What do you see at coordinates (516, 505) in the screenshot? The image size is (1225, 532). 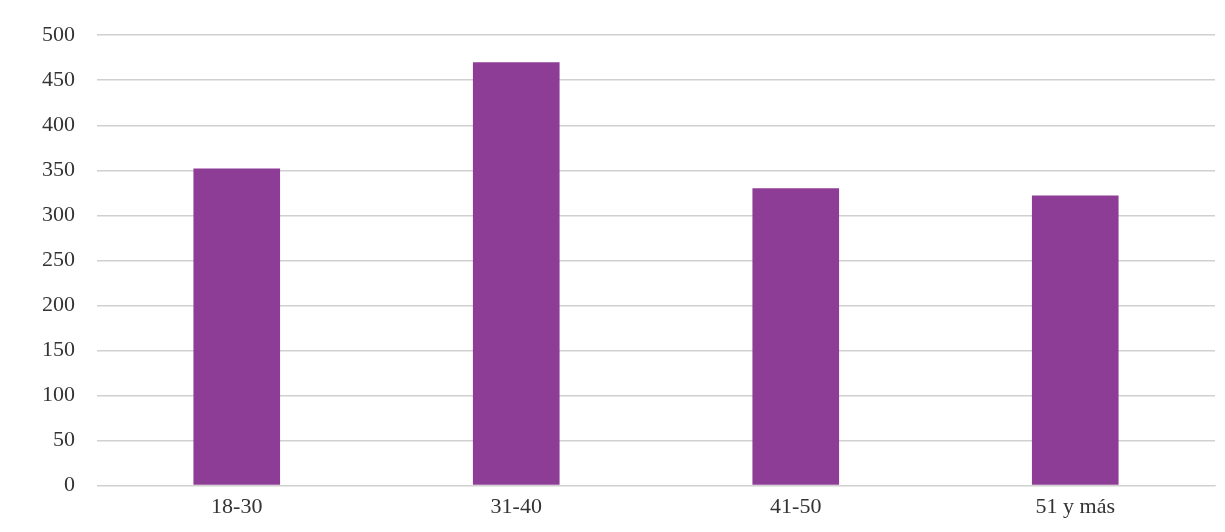 I see `x-tick-label: 31-40` at bounding box center [516, 505].